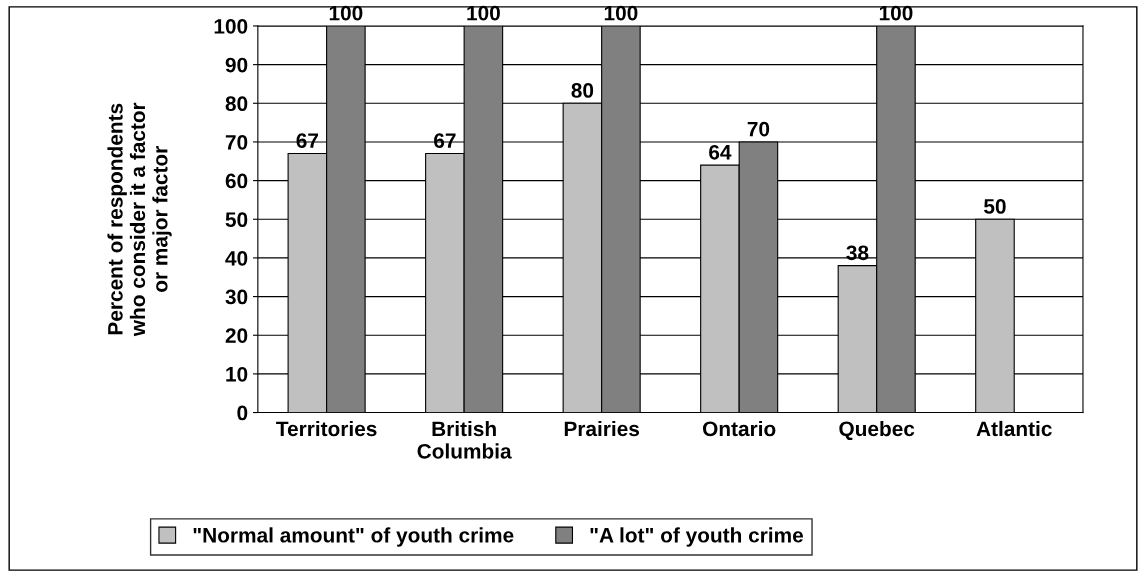  What do you see at coordinates (236, 220) in the screenshot?
I see `y-tick-label: 50` at bounding box center [236, 220].